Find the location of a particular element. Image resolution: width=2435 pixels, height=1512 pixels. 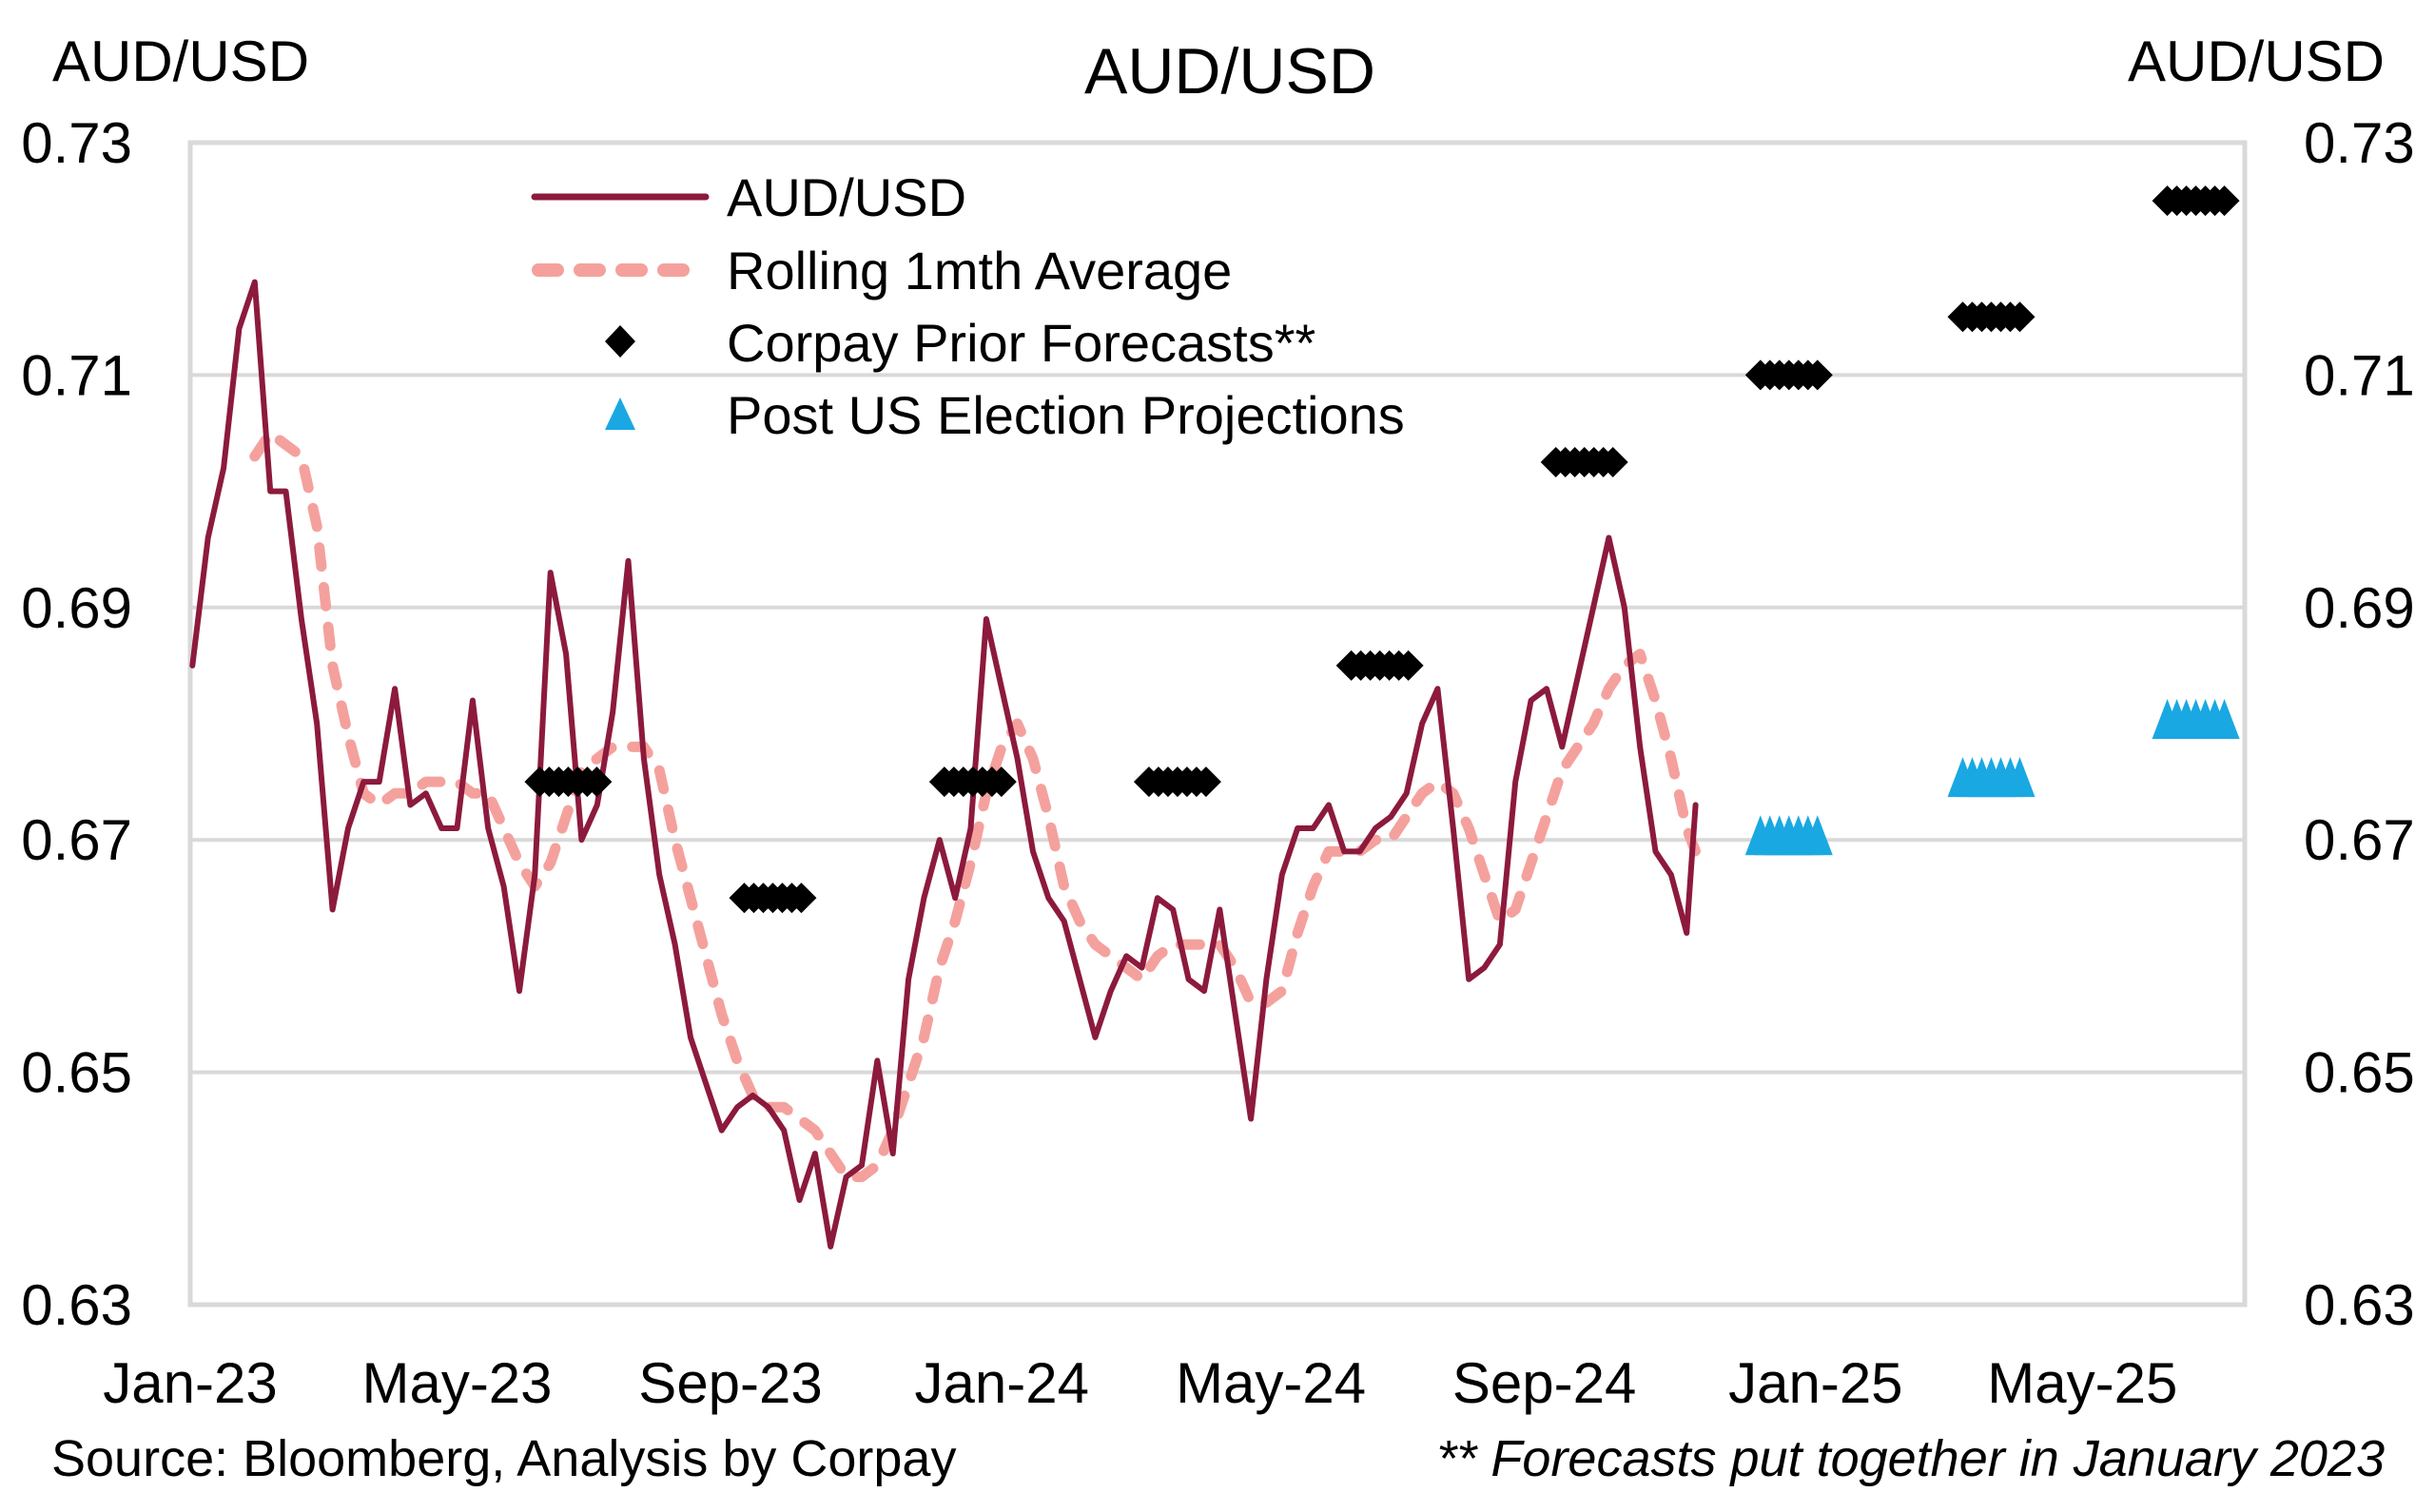

x-tick-label: Jan-24 is located at coordinates (1002, 1383).